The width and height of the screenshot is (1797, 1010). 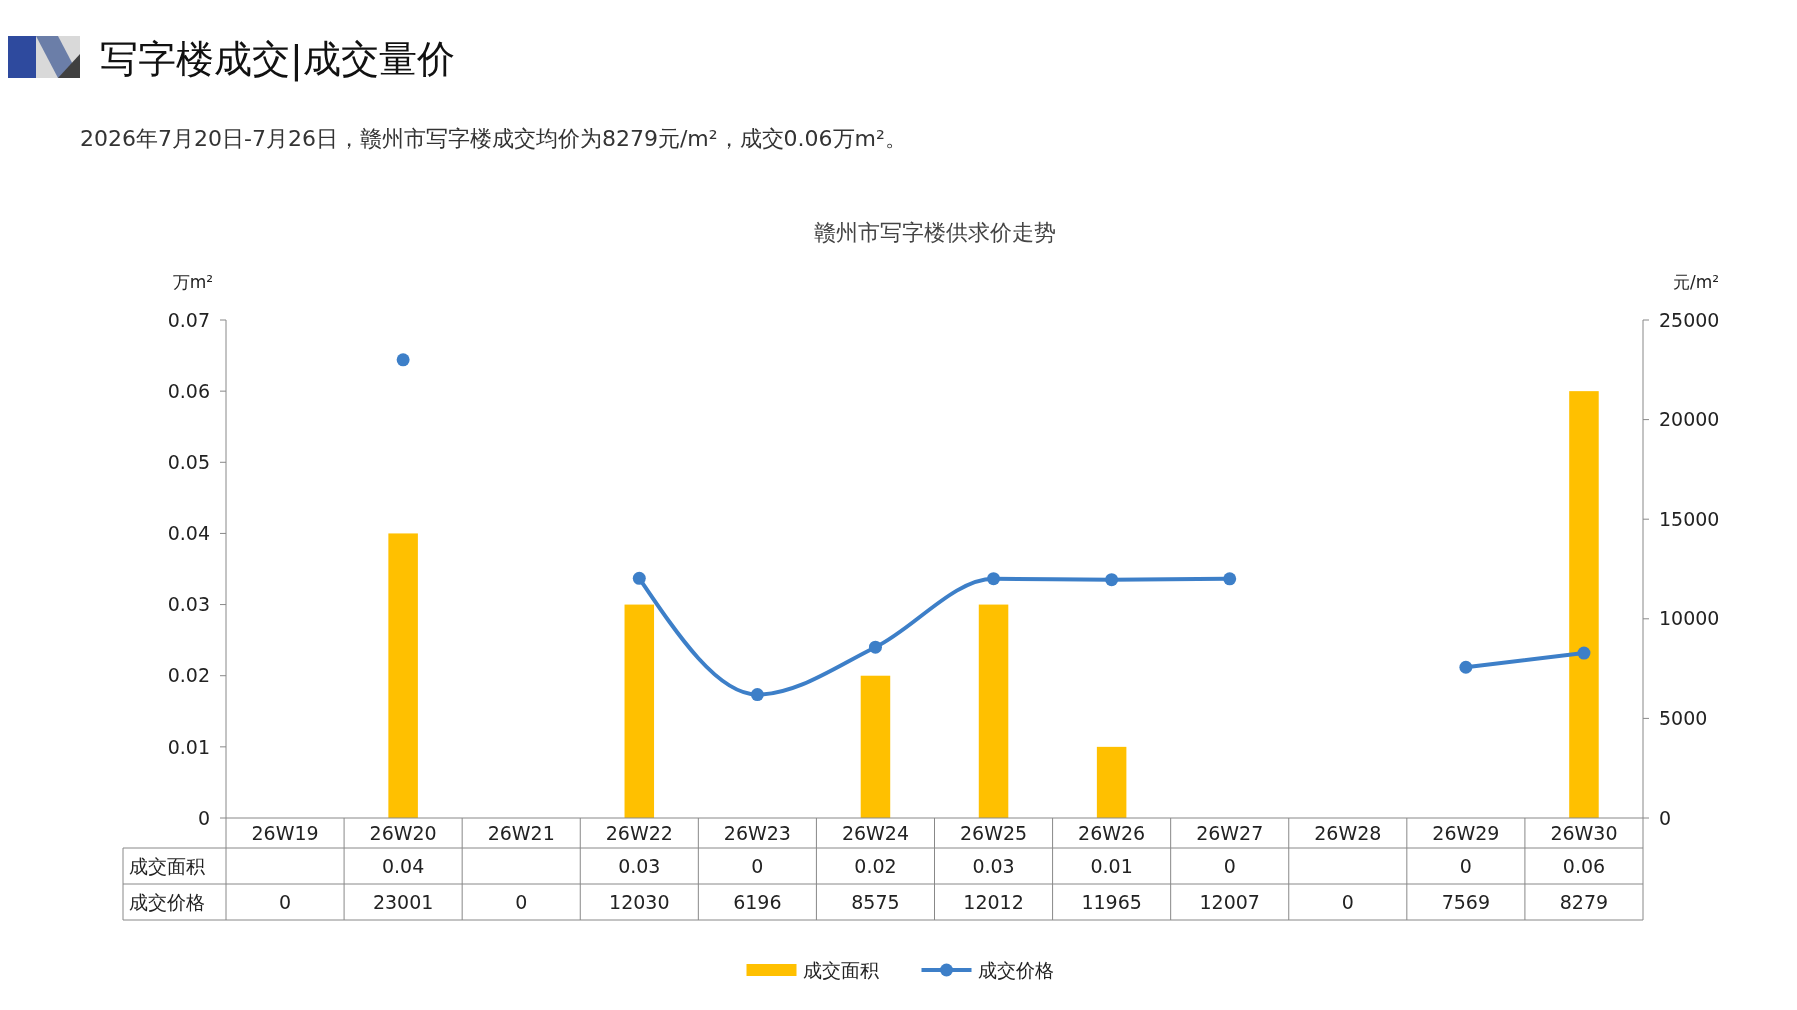 I want to click on y-tick-label: 0.07, so click(x=188, y=319).